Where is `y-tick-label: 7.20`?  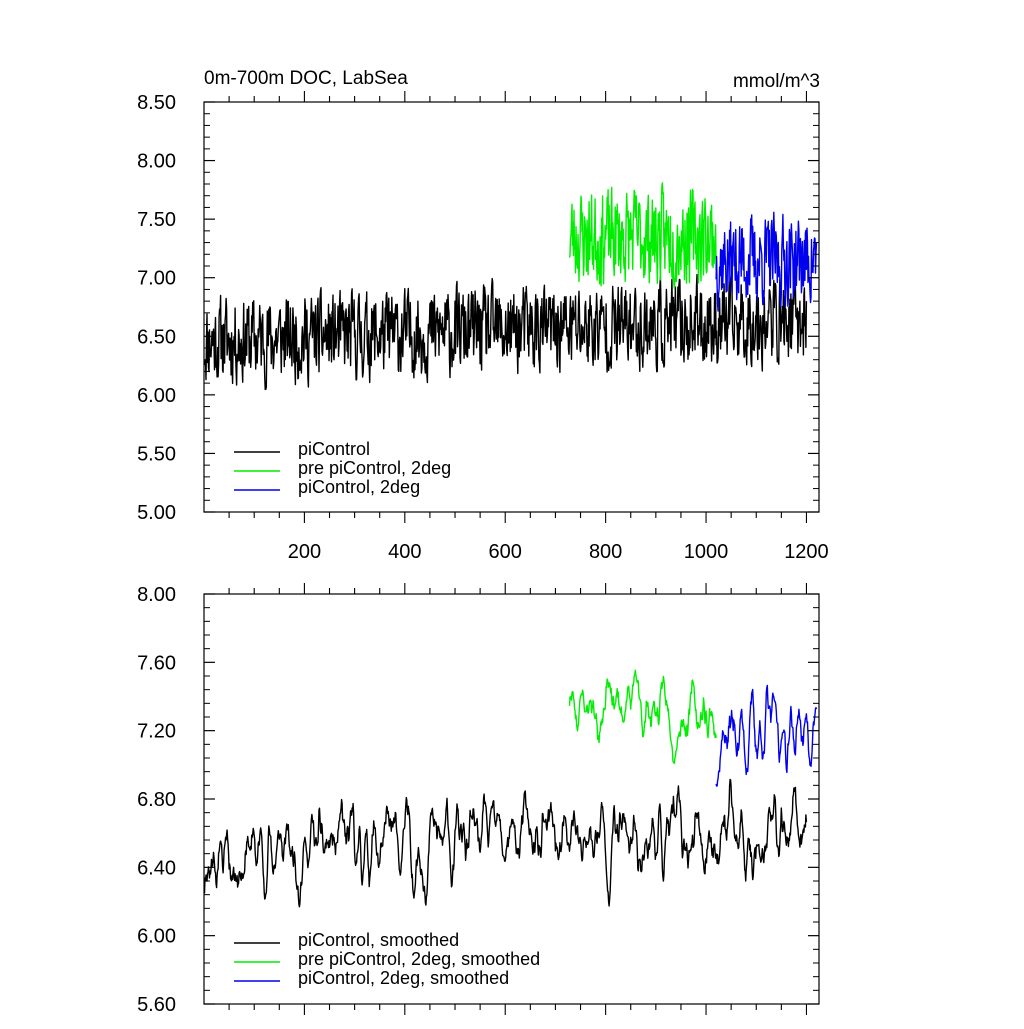 y-tick-label: 7.20 is located at coordinates (156, 732).